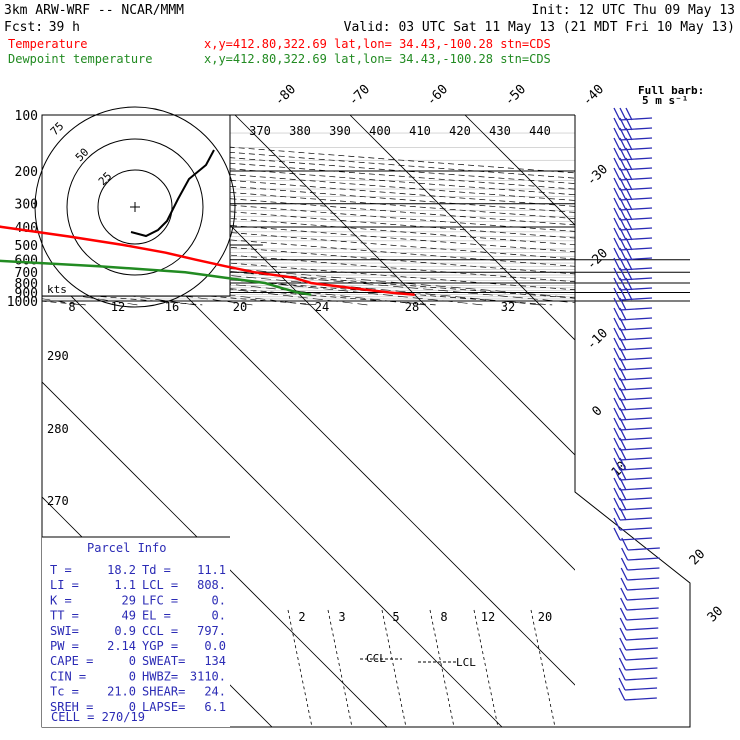 The height and width of the screenshot is (740, 740). Describe the element at coordinates (437, 95) in the screenshot. I see `isotherm-label: -60` at that location.